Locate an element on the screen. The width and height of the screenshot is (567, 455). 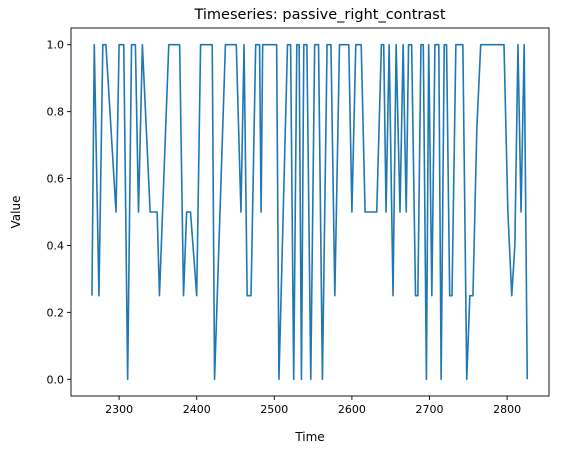
x-tick-label: 2700 is located at coordinates (430, 409).